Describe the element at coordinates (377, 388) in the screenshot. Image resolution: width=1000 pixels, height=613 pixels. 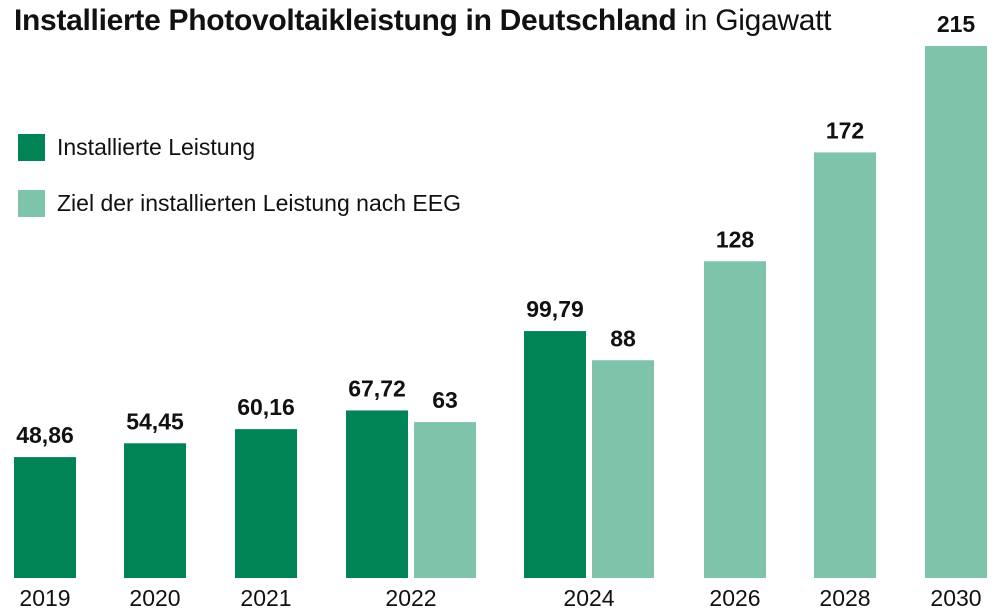
I see `data-label-2022-installed: 67,72` at that location.